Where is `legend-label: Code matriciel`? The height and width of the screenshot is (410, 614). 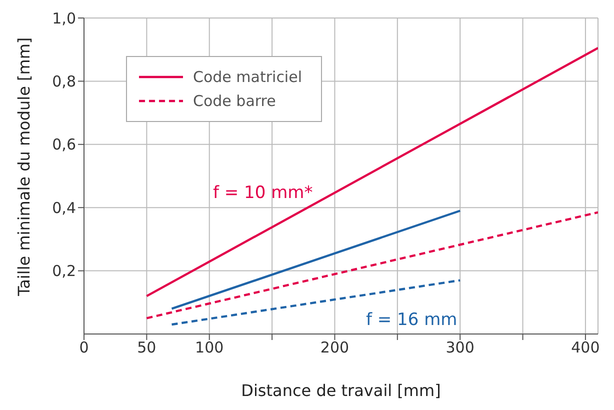 legend-label: Code matriciel is located at coordinates (247, 77).